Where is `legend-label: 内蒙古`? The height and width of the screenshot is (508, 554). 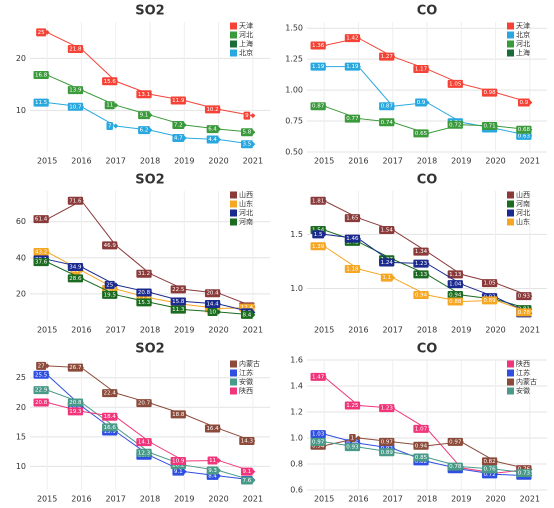 legend-label: 内蒙古 is located at coordinates (526, 381).